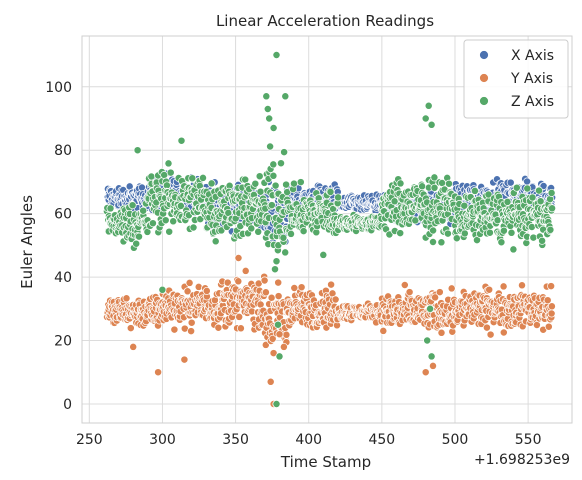  I want to click on y-tick-label: 0, so click(67, 405).